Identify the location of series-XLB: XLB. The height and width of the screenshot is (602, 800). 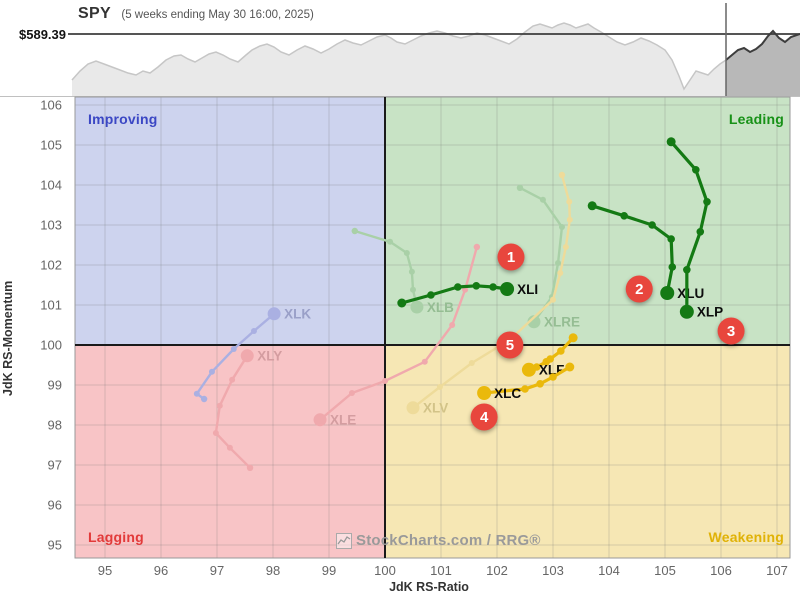
(403, 271).